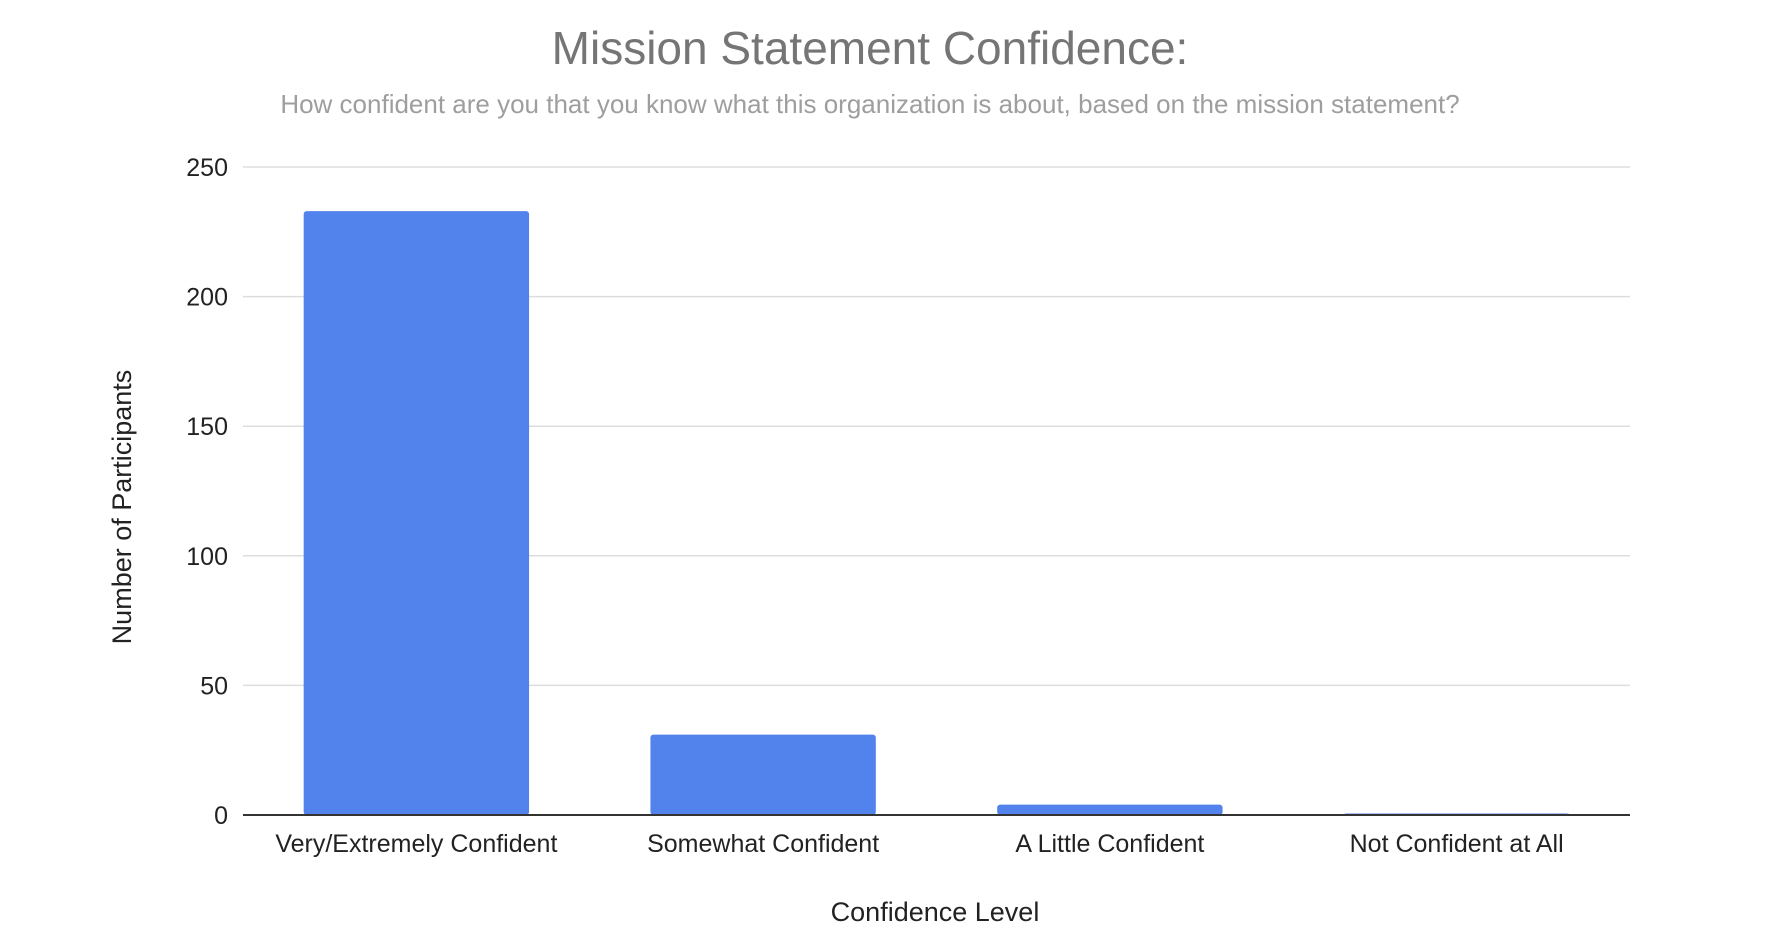  Describe the element at coordinates (207, 492) in the screenshot. I see `y-axis-ticks: 0 50 100 150 200 250` at that location.